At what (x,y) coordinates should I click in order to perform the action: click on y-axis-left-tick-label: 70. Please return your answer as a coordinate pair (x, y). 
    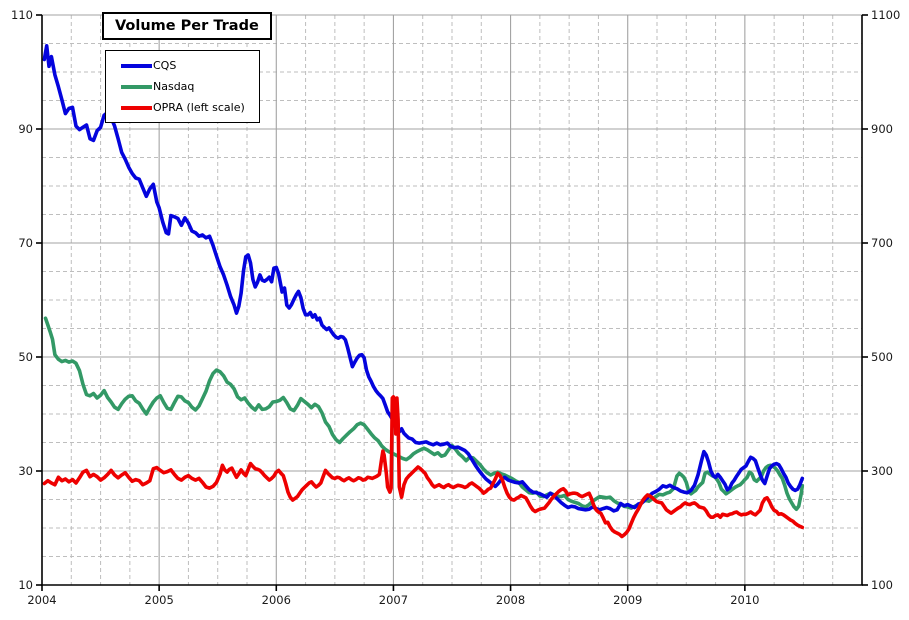
    Looking at the image, I should click on (25, 243).